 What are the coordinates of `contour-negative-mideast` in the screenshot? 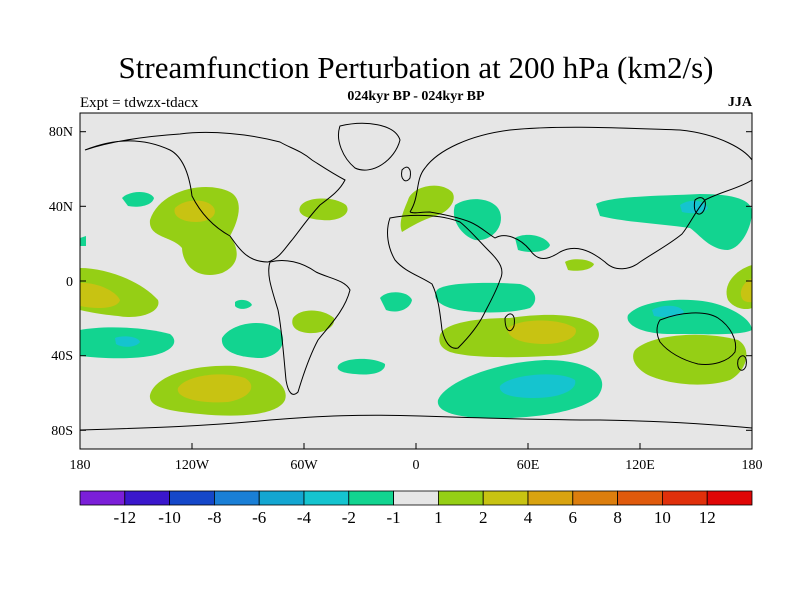 It's located at (477, 220).